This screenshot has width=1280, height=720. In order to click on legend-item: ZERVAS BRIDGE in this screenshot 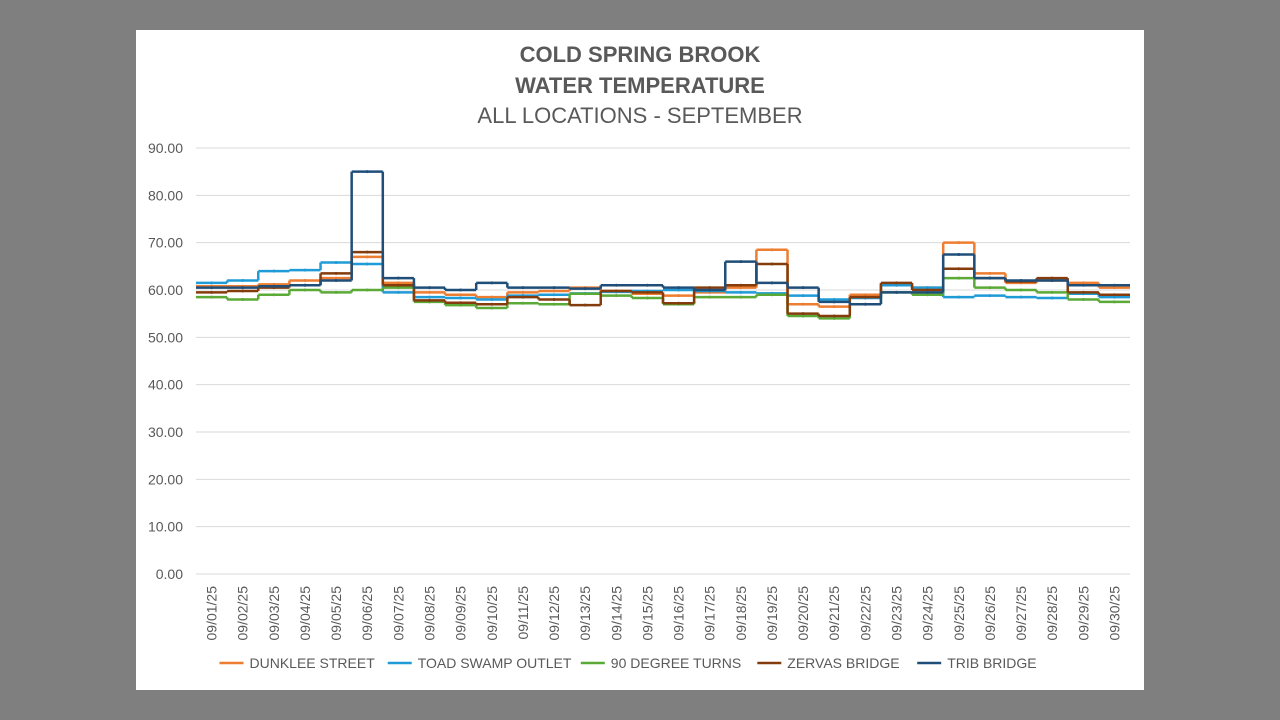, I will do `click(828, 663)`.